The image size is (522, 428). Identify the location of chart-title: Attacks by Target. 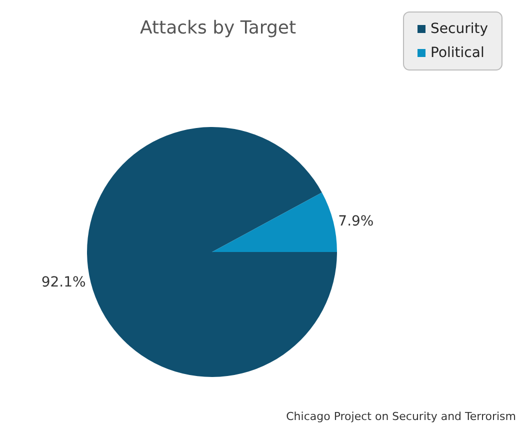
(218, 28).